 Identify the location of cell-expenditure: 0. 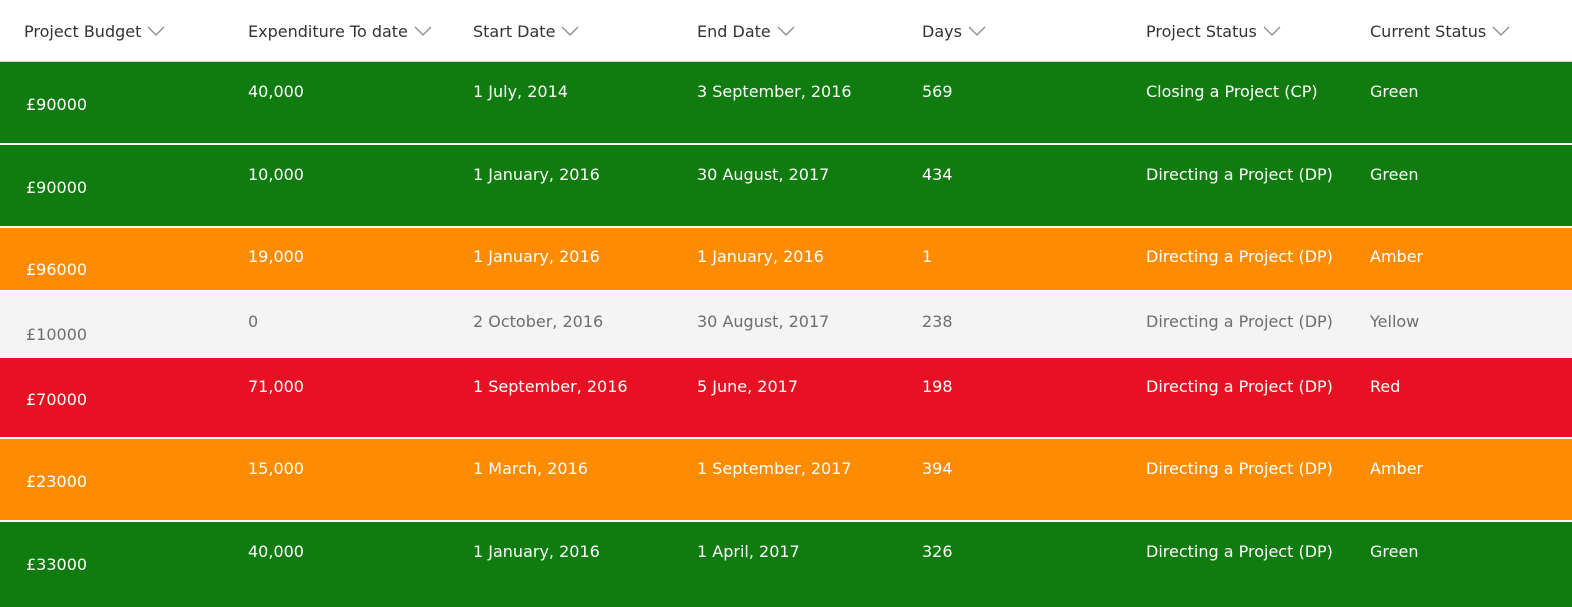
(253, 321).